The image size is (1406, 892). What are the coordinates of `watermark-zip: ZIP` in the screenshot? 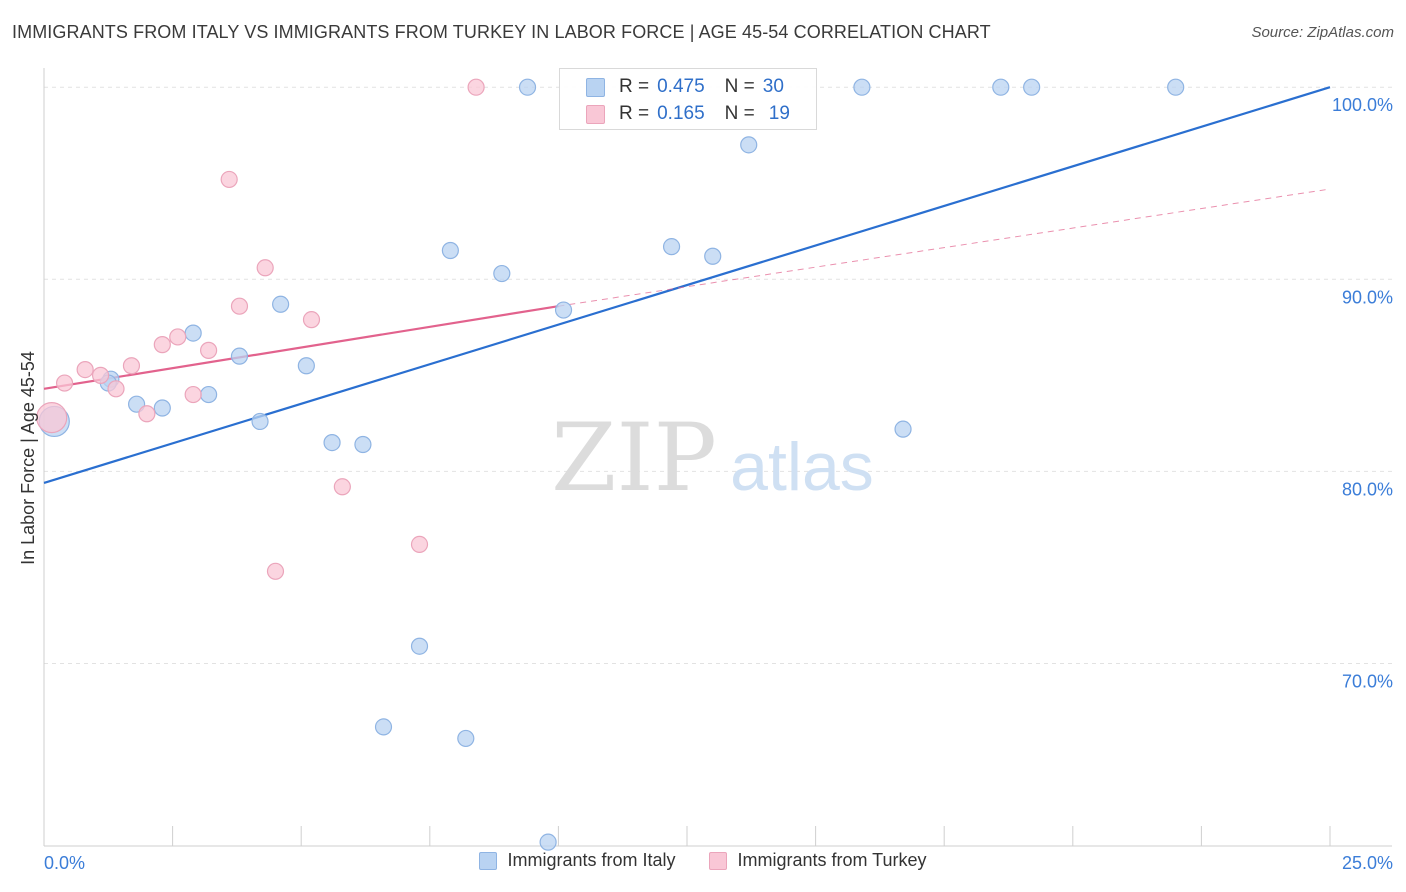 It's located at (634, 458).